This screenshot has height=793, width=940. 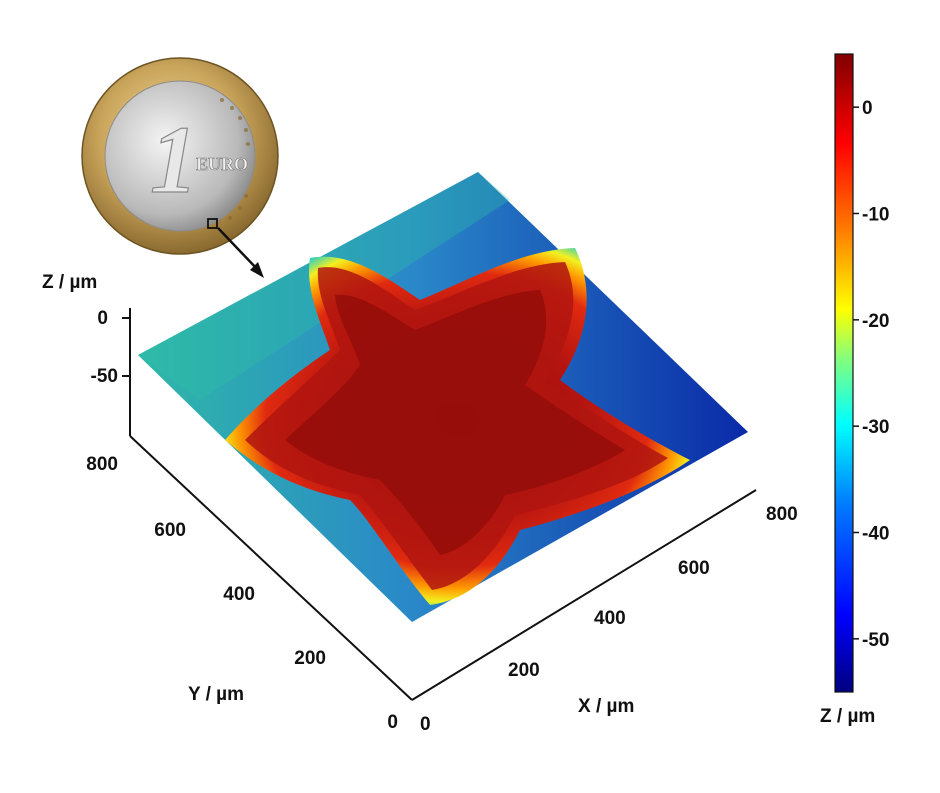 What do you see at coordinates (69, 282) in the screenshot?
I see `z-axis-label: Z / µm` at bounding box center [69, 282].